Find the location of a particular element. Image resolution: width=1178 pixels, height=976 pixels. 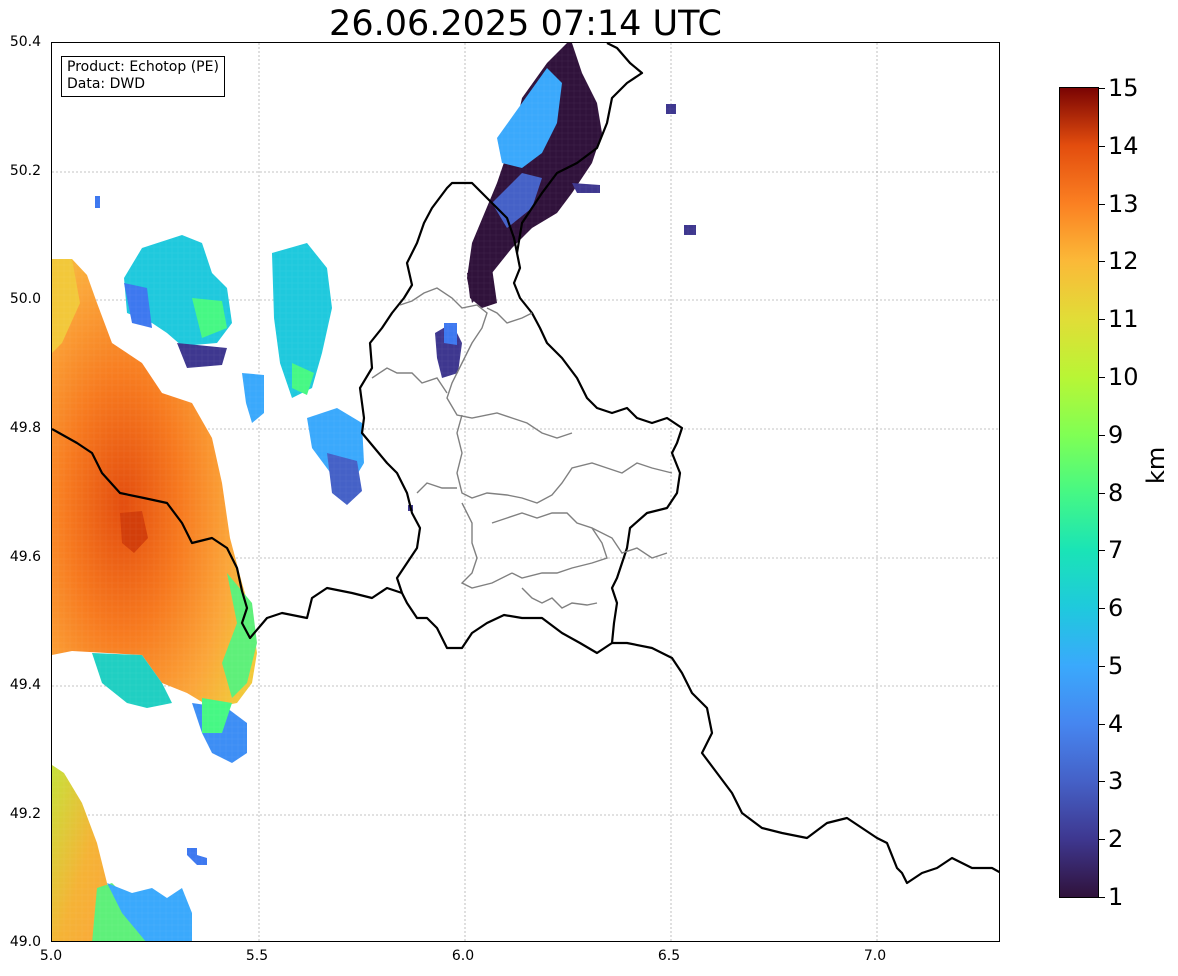

colorbar-tick-label: 8 is located at coordinates (1116, 492).